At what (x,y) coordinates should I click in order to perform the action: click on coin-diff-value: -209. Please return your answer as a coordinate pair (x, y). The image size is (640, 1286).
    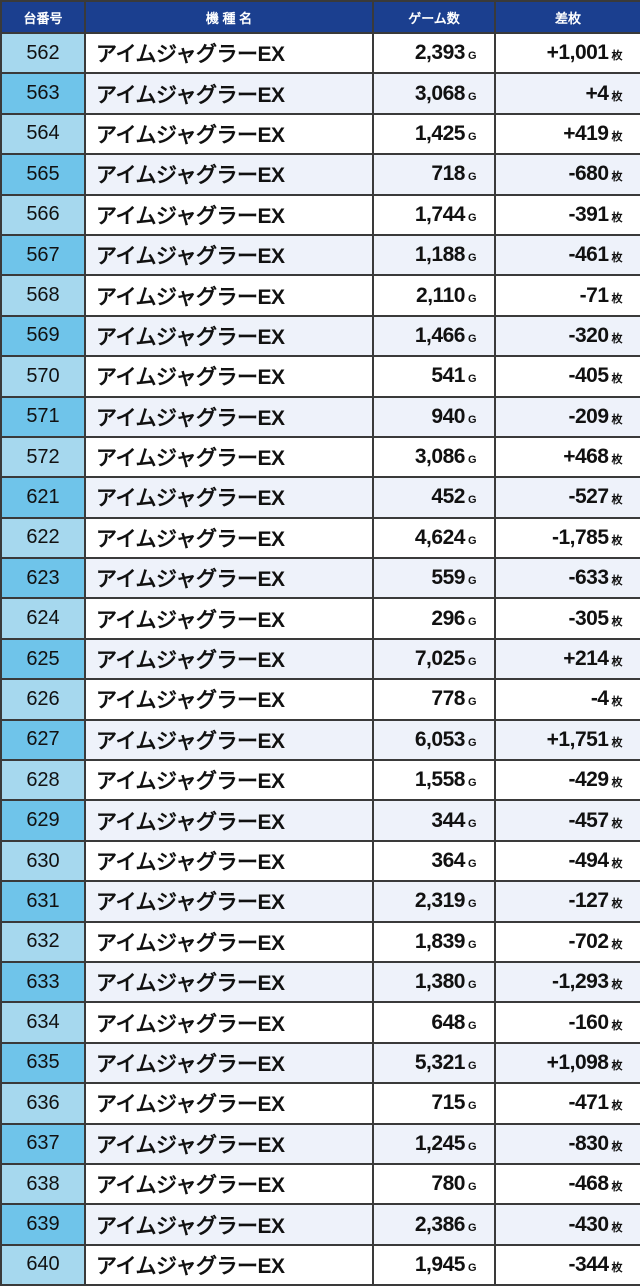
    Looking at the image, I should click on (588, 416).